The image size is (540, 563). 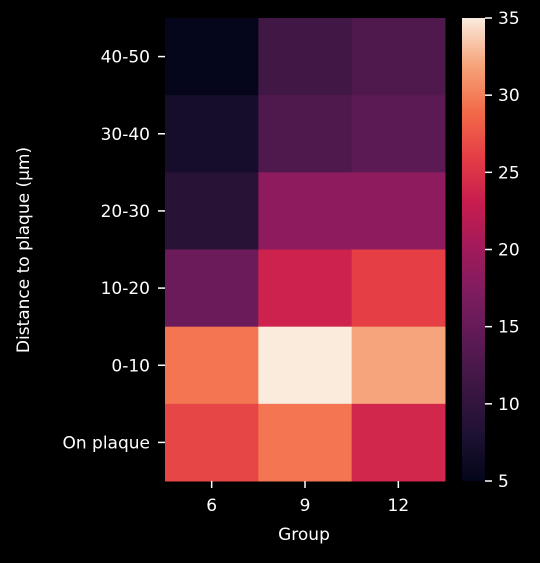 I want to click on x-tick-label: 9, so click(x=305, y=506).